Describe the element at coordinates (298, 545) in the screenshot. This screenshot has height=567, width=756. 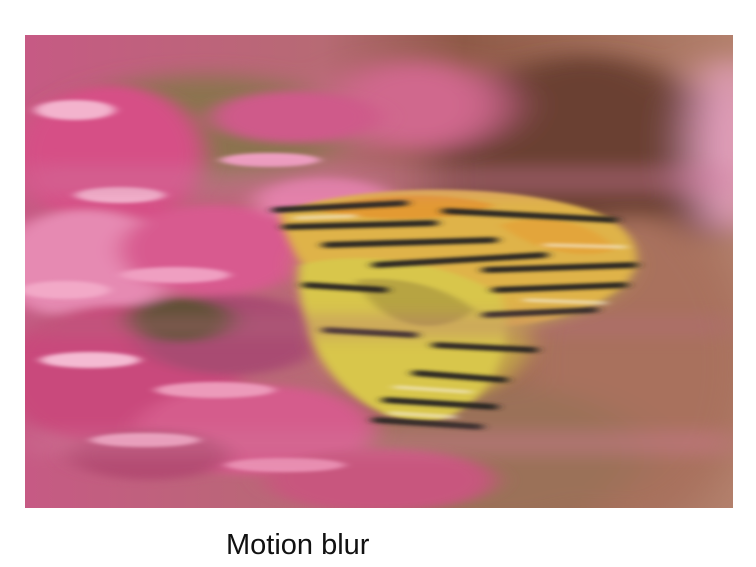
I see `figure-caption: Motion blur` at that location.